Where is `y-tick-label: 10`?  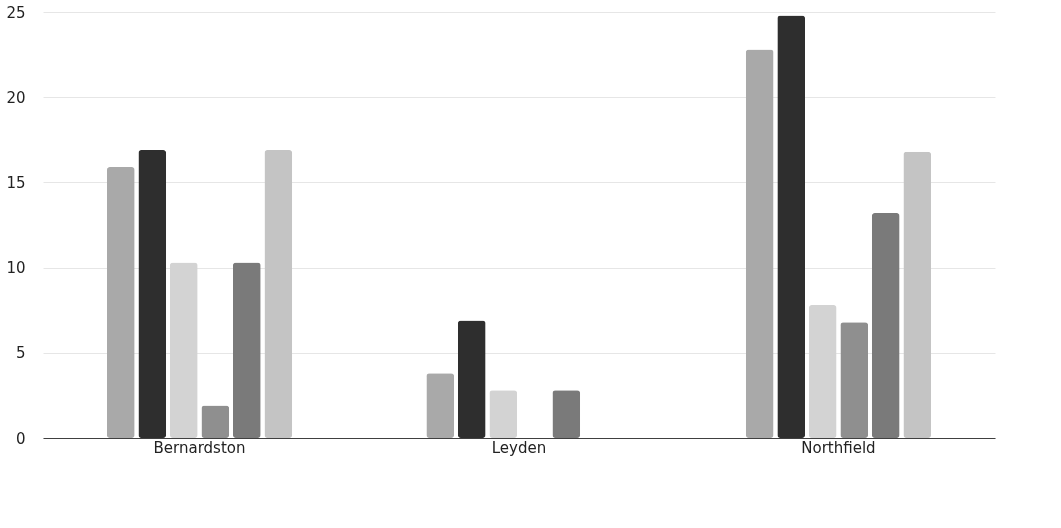
y-tick-label: 10 is located at coordinates (16, 268).